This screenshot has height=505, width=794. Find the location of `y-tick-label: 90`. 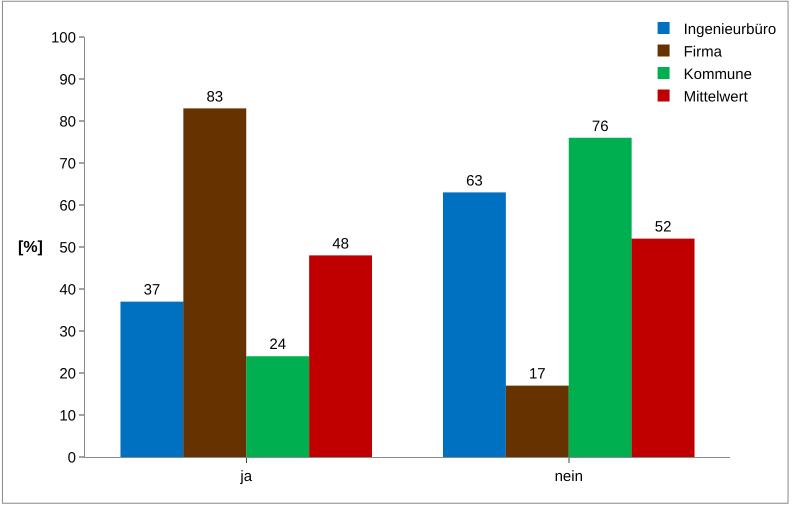

y-tick-label: 90 is located at coordinates (67, 79).